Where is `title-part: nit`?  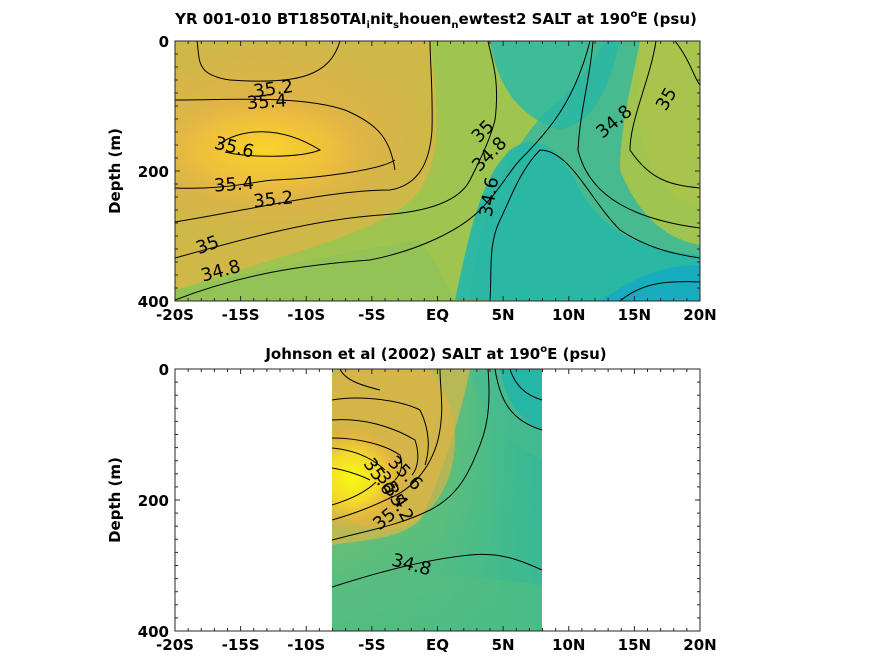
title-part: nit is located at coordinates (381, 19).